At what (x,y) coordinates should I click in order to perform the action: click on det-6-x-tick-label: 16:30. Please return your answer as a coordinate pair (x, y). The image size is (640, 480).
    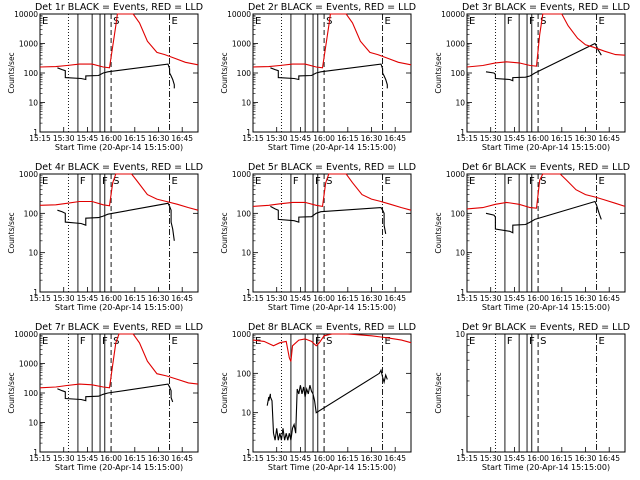
    Looking at the image, I should click on (586, 298).